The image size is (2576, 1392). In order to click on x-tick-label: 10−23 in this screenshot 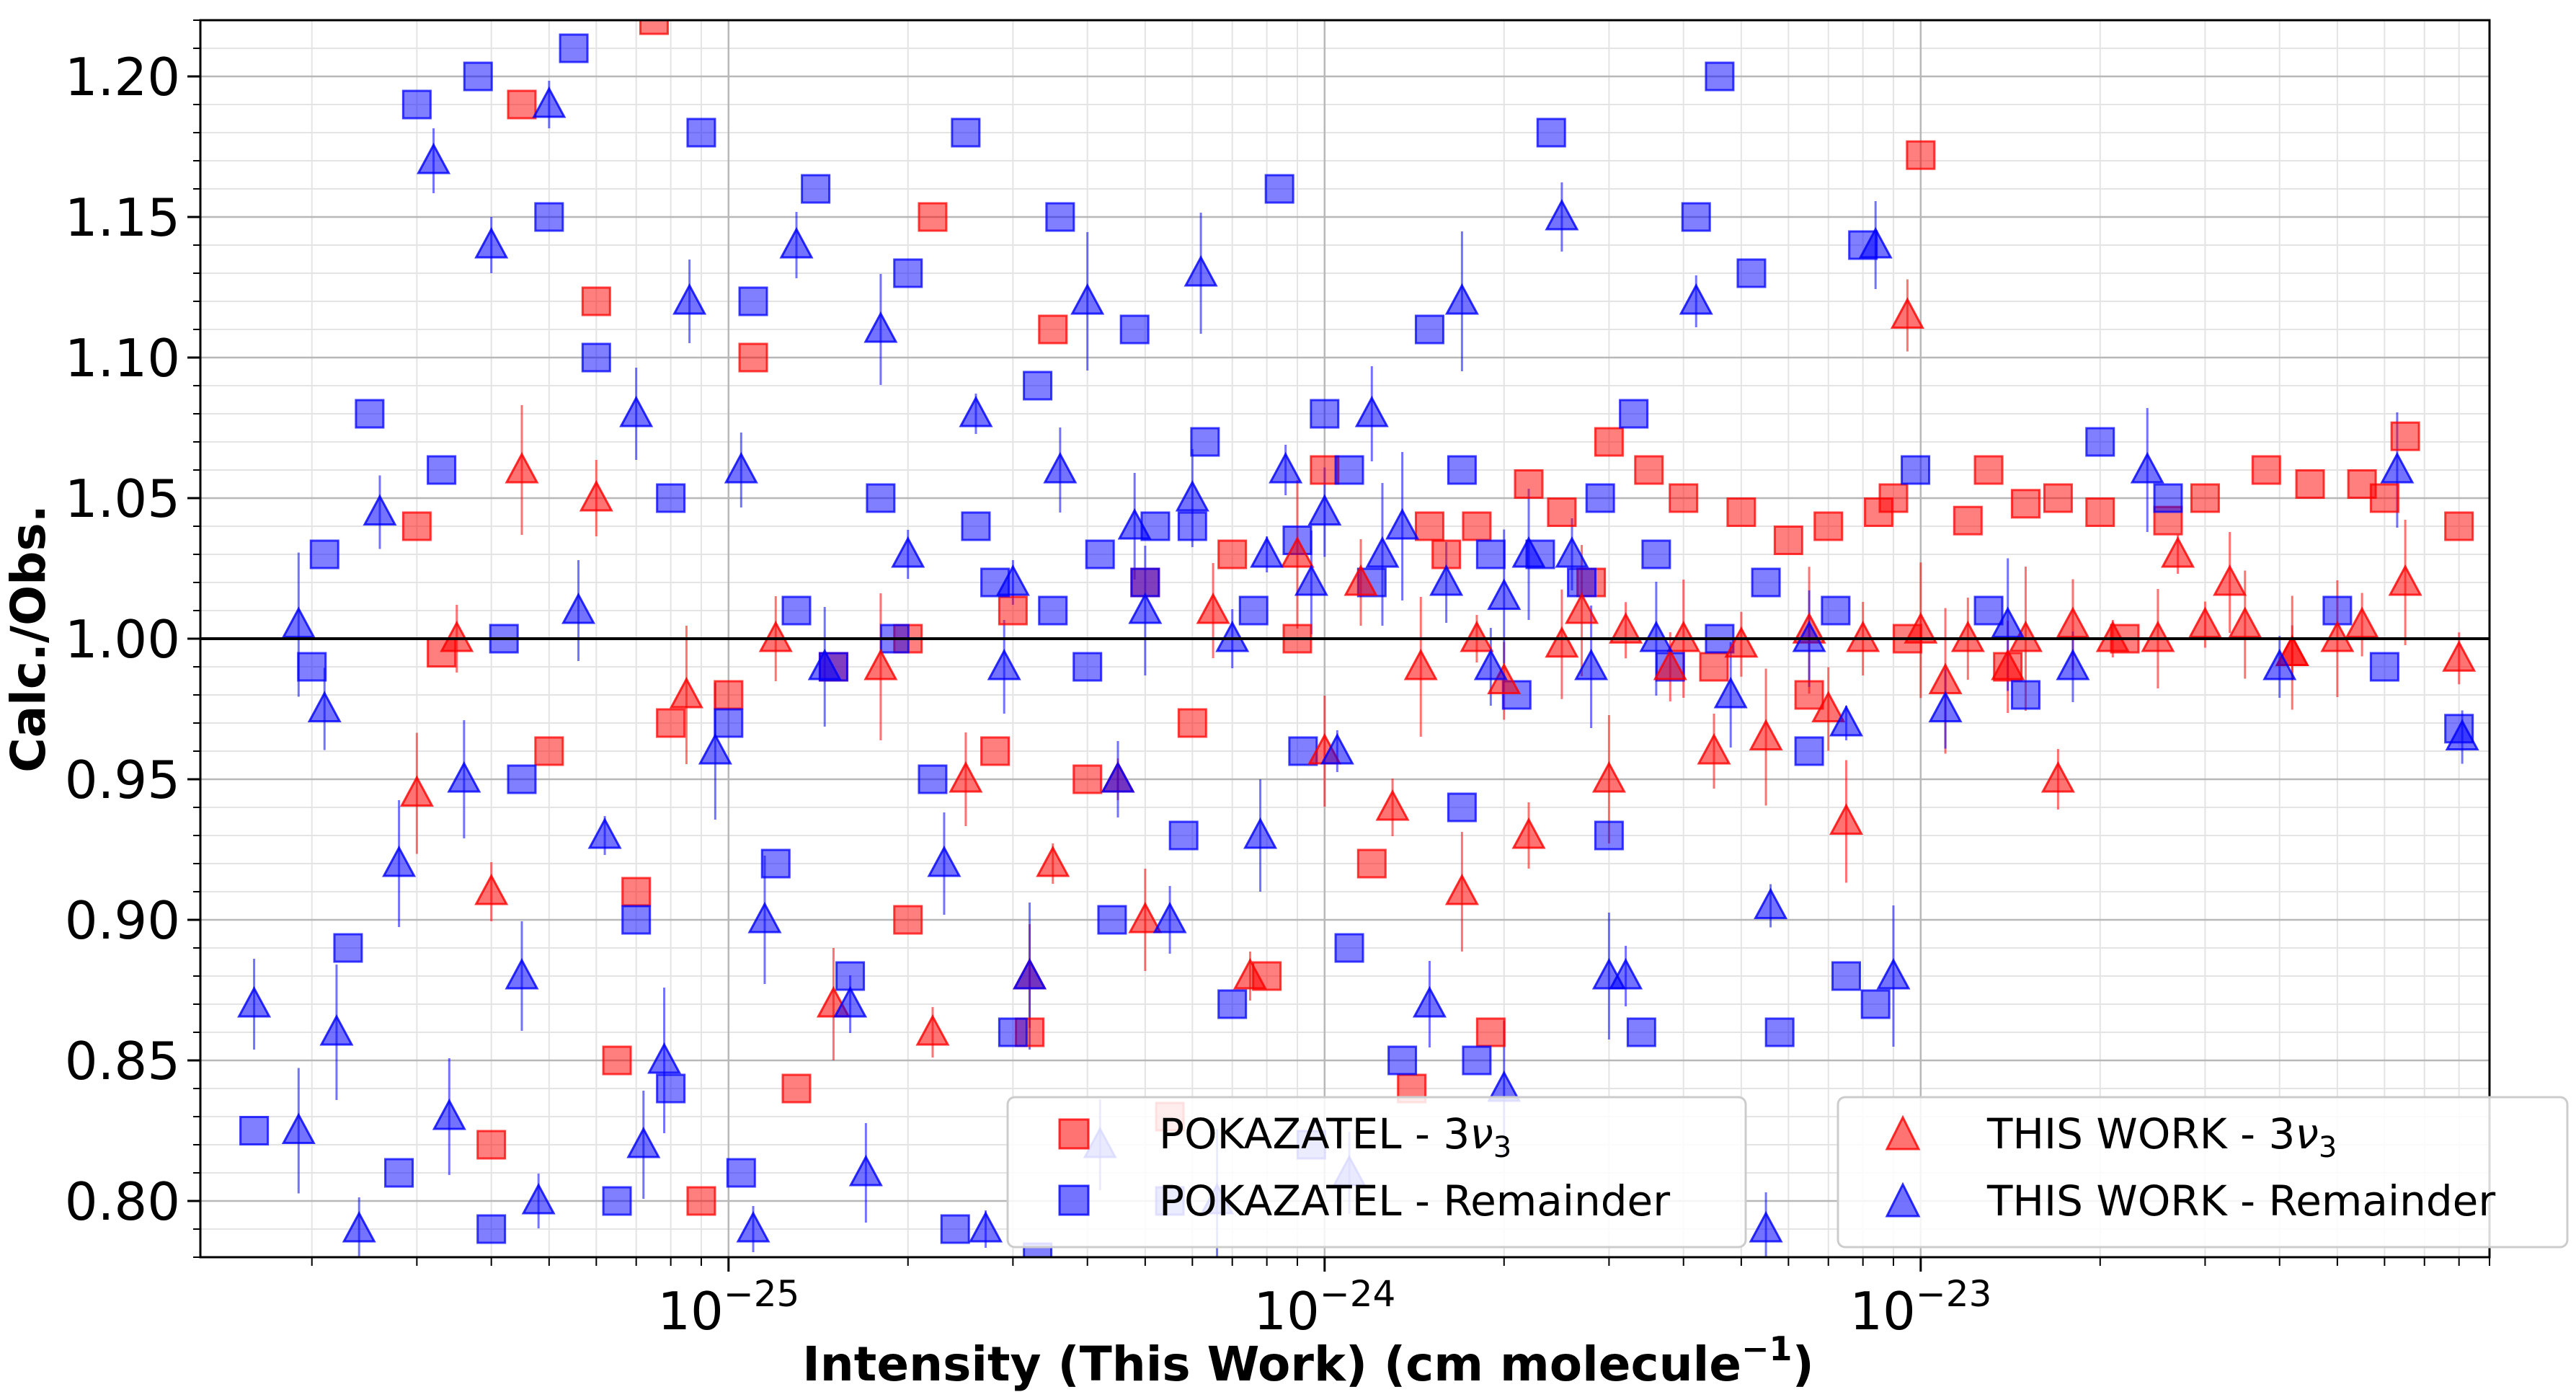, I will do `click(1920, 1307)`.